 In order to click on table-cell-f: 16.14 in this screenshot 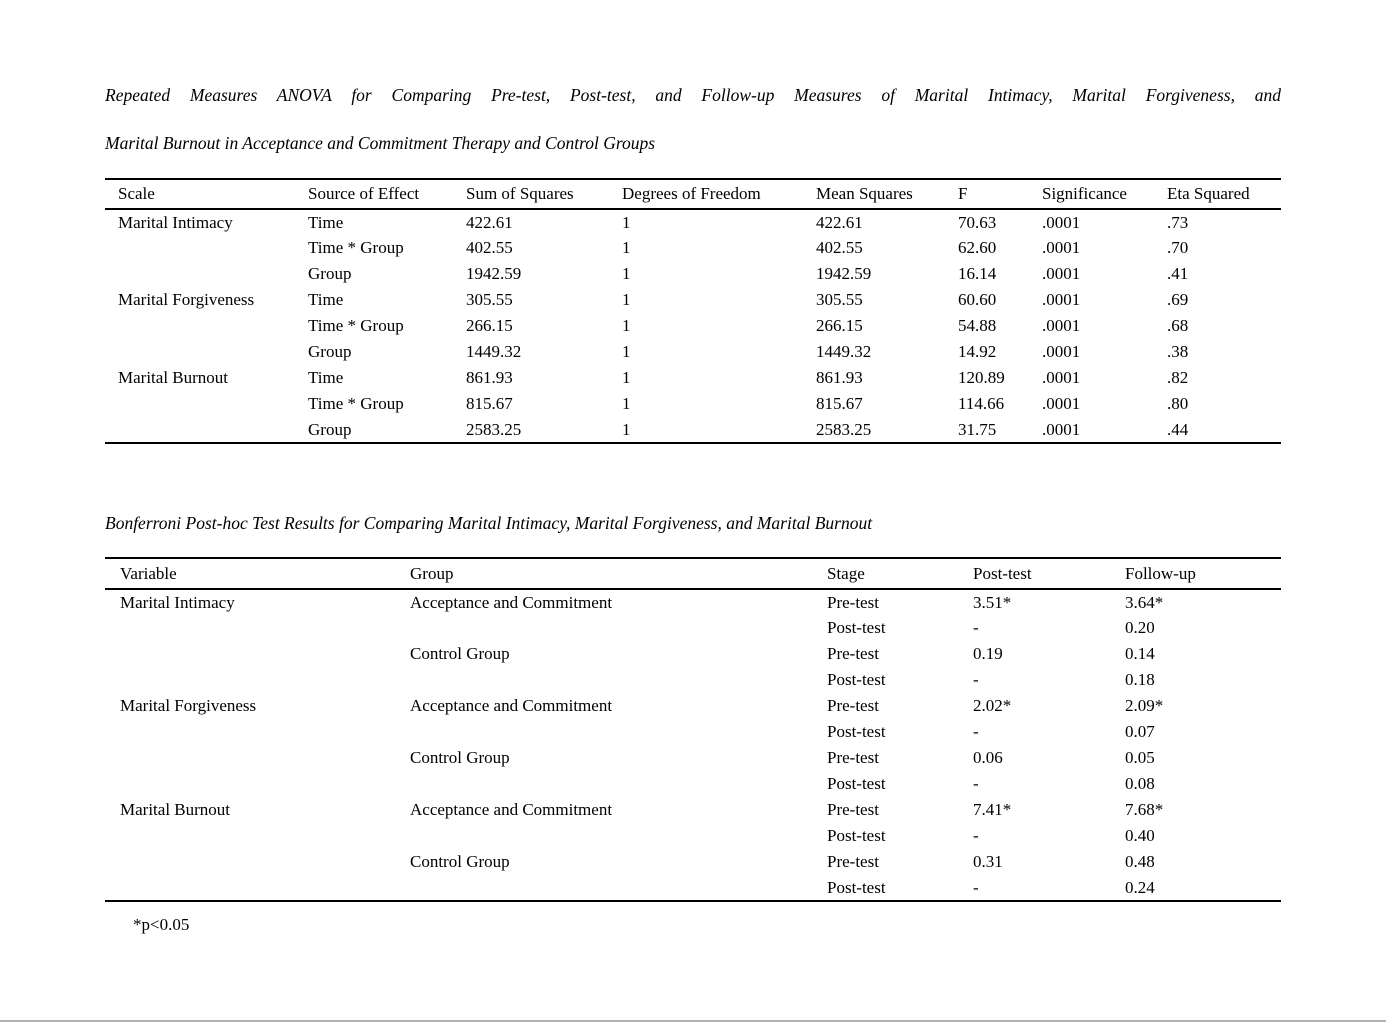, I will do `click(977, 273)`.